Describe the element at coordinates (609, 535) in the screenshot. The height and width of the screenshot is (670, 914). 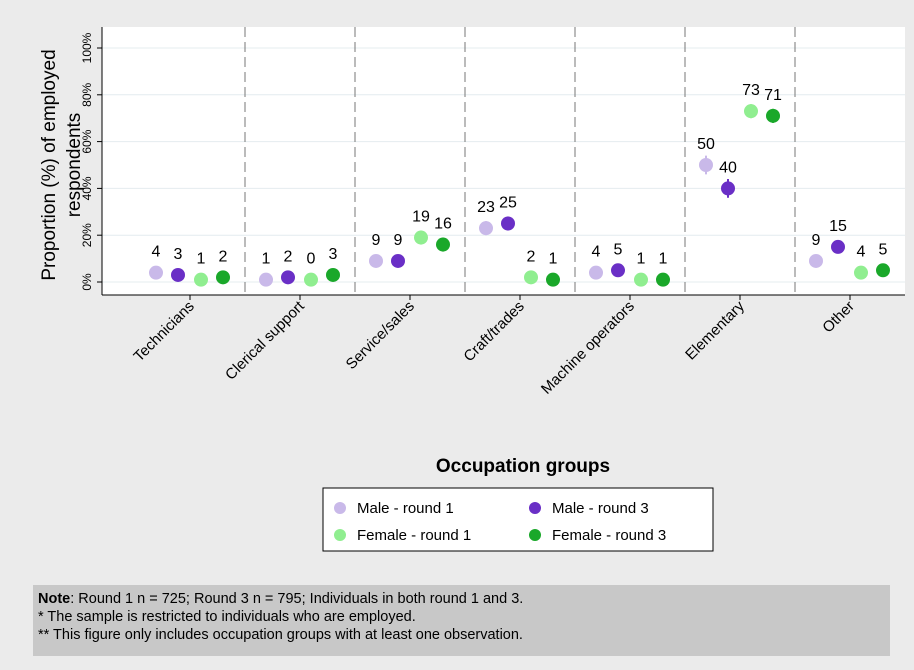
I see `legend-label: Female - round 3` at that location.